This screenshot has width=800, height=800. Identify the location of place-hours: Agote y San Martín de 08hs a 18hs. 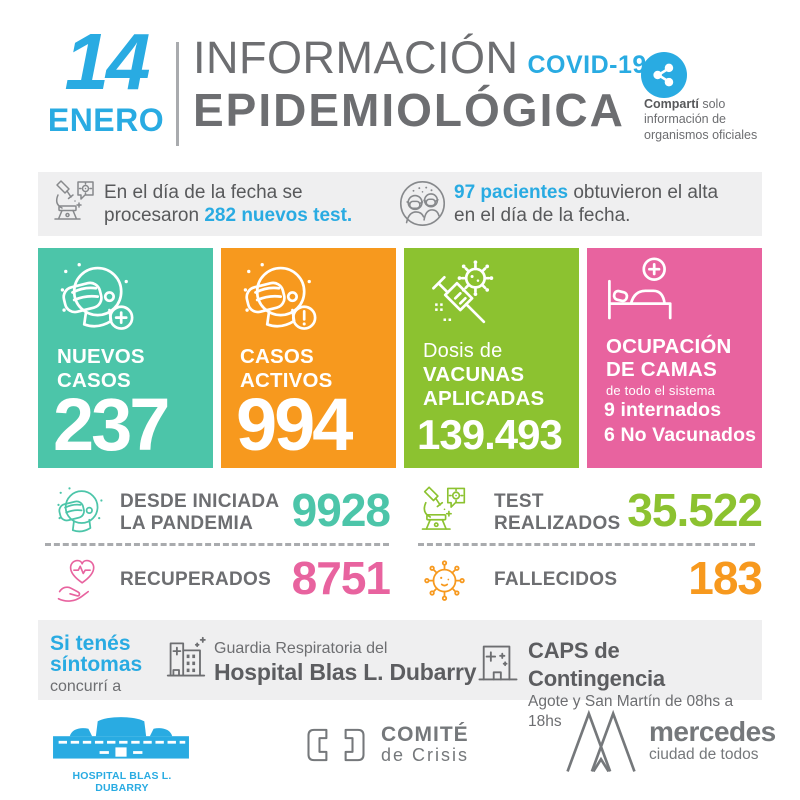
(631, 712).